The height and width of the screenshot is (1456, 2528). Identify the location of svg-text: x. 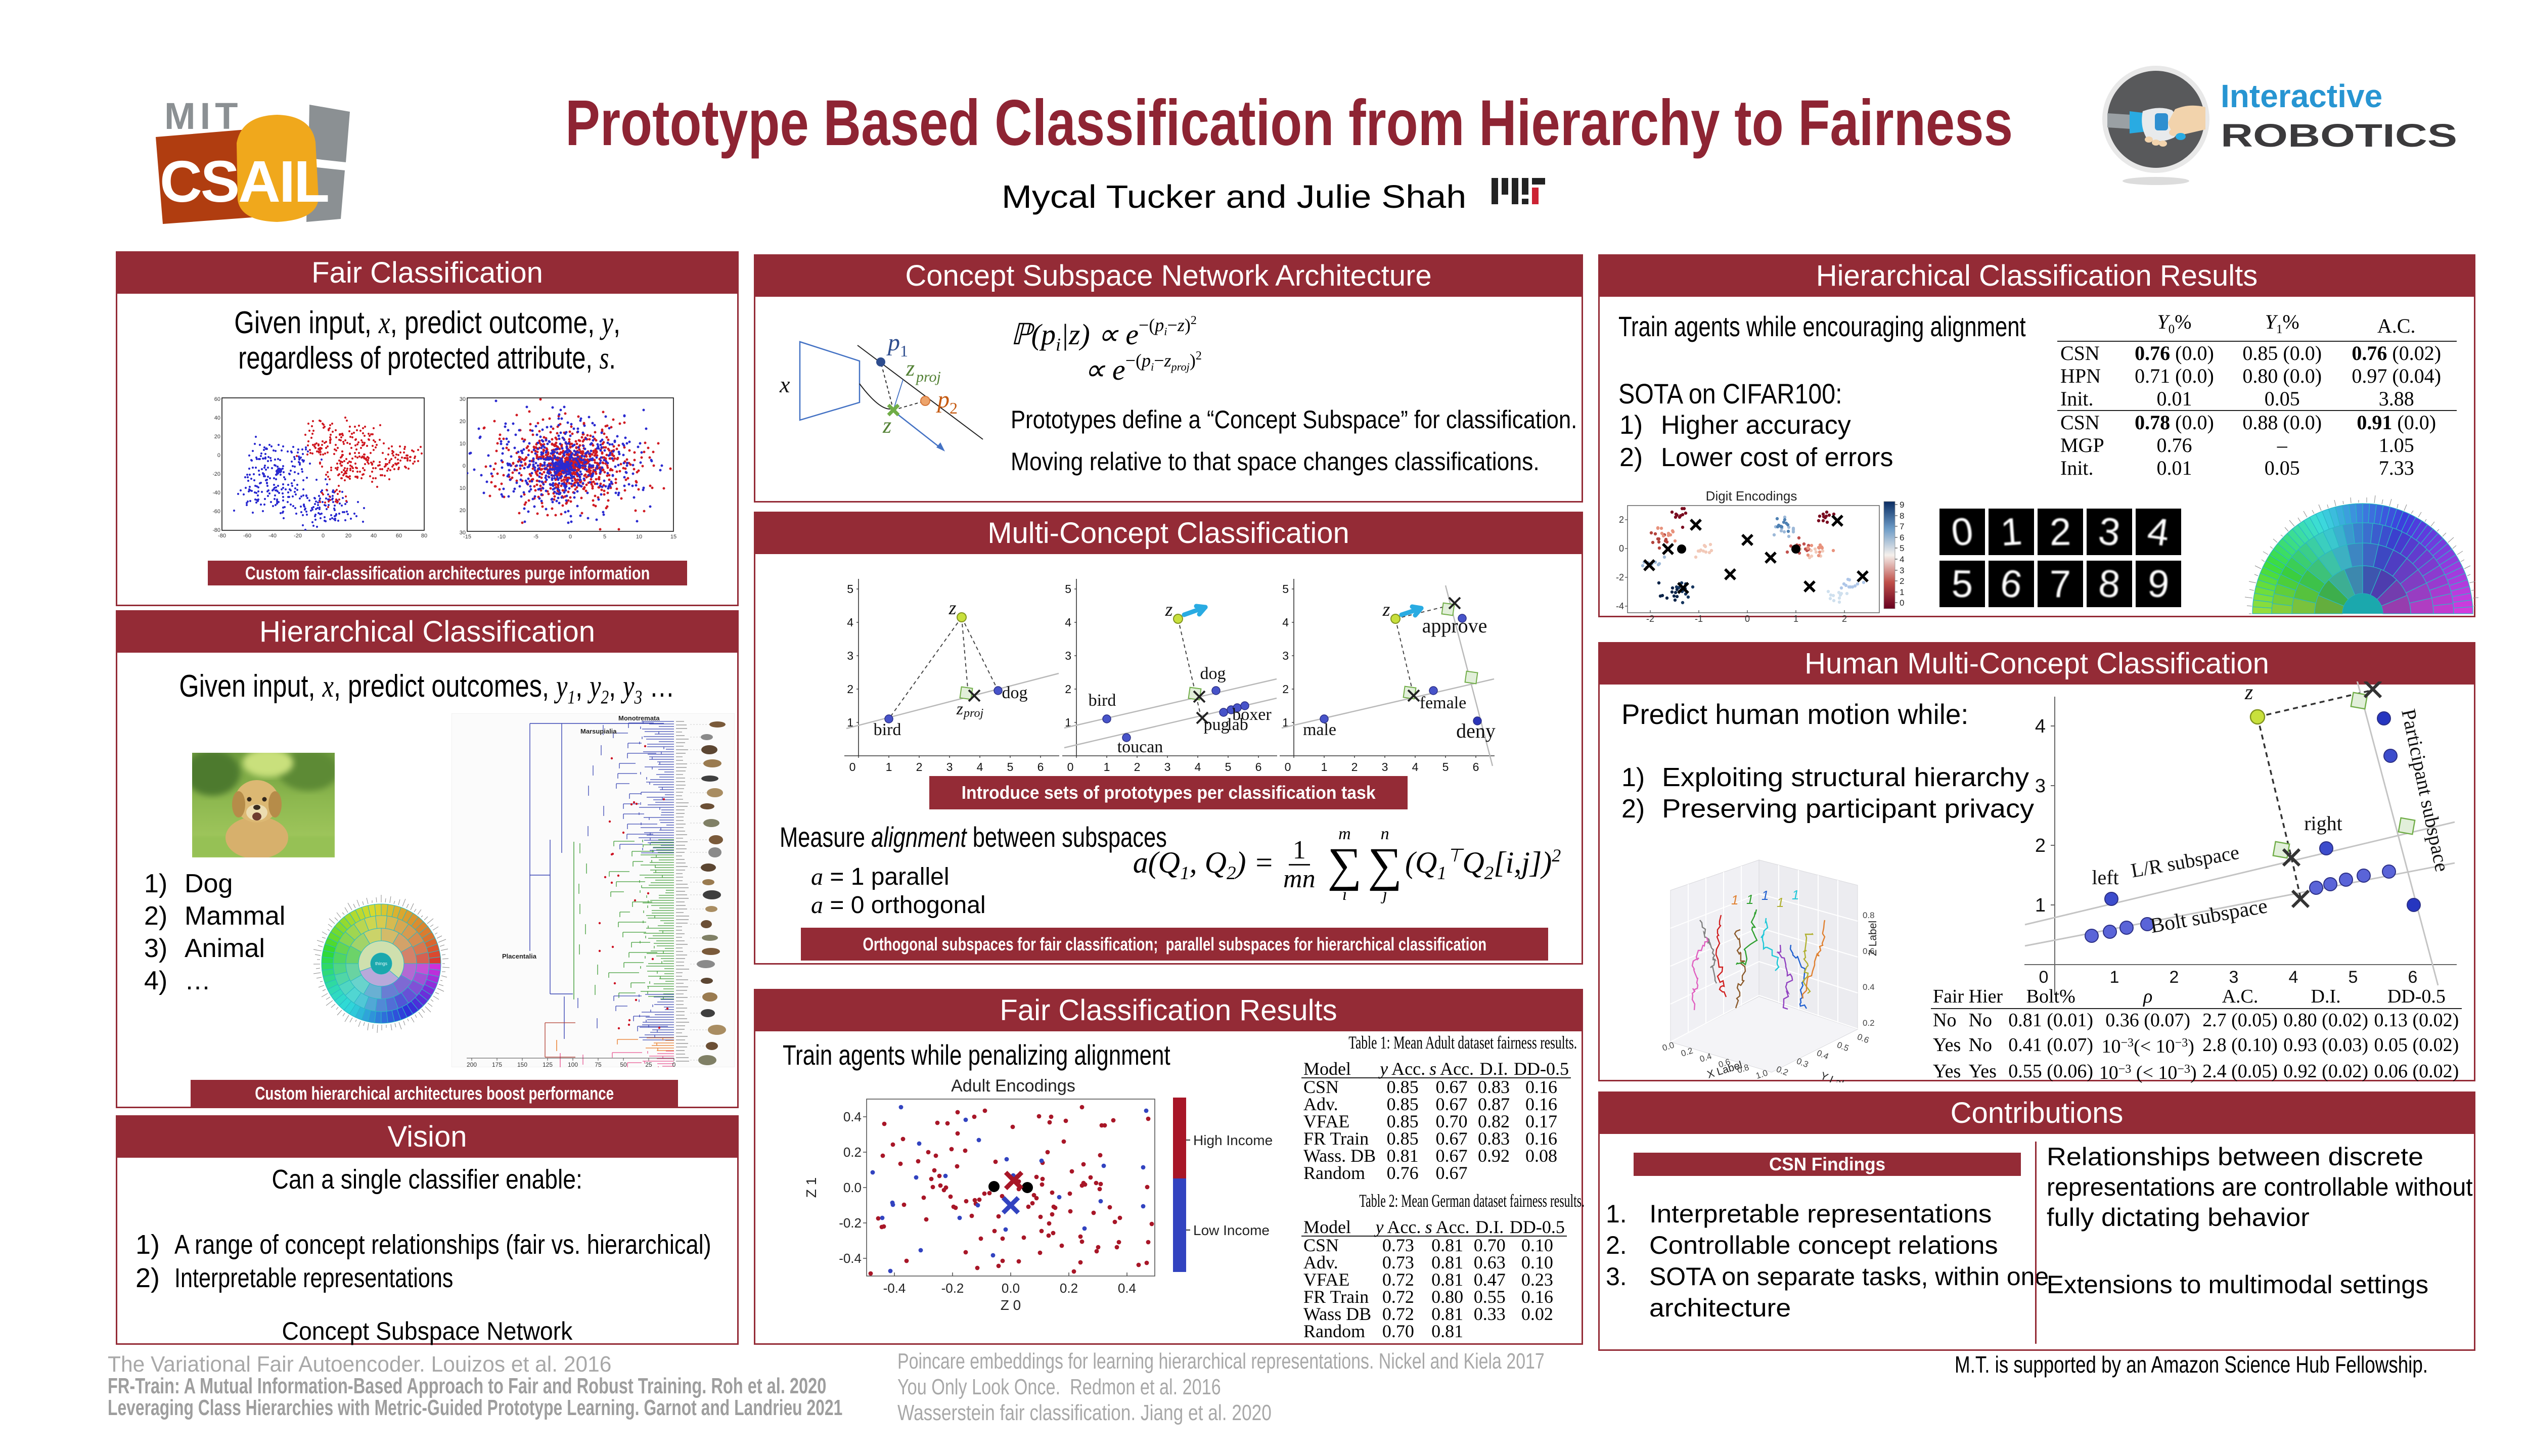
(785, 384).